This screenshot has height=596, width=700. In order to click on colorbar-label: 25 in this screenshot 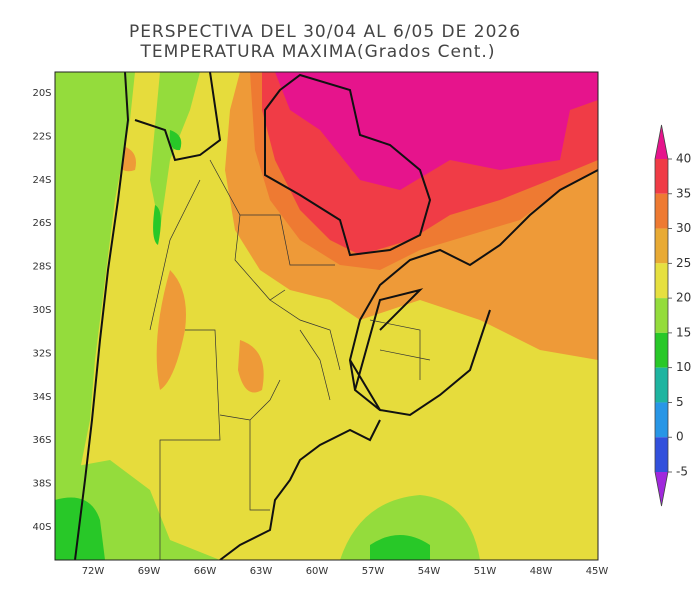, I will do `click(683, 263)`.